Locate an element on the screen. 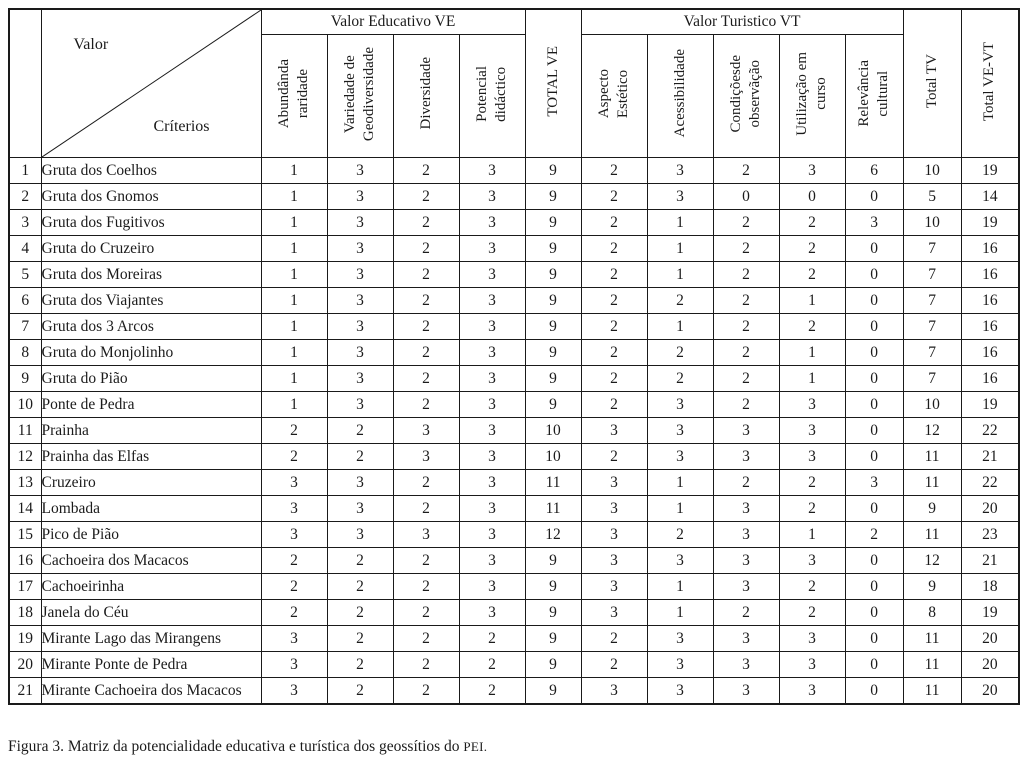 Image resolution: width=1026 pixels, height=773 pixels. column-header-variedade-geodiversidade: Variedade de Geodiversidade is located at coordinates (360, 96).